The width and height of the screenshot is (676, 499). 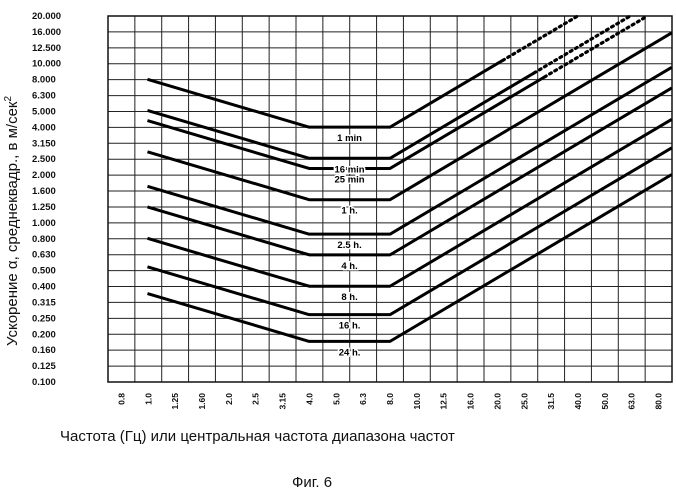 I want to click on x-tick-label: 10.0, so click(x=417, y=401).